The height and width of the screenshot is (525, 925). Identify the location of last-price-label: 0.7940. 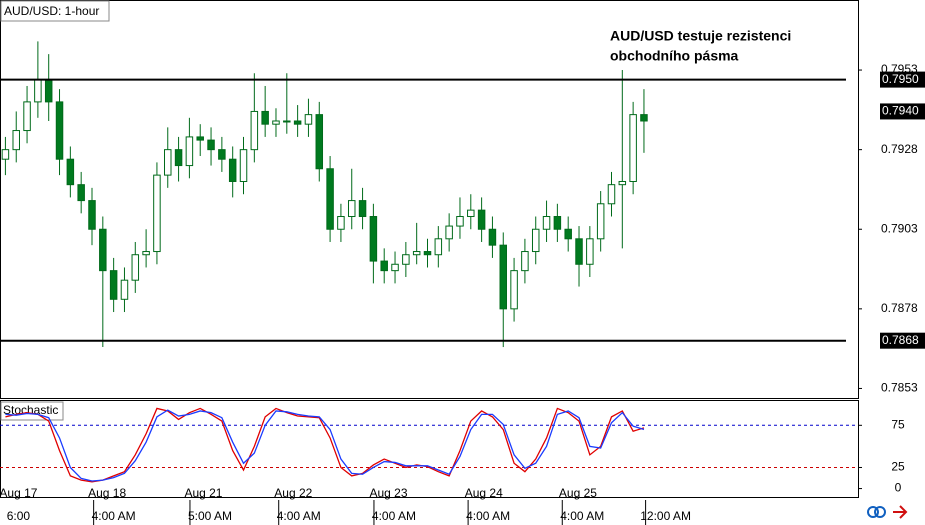
(900, 111).